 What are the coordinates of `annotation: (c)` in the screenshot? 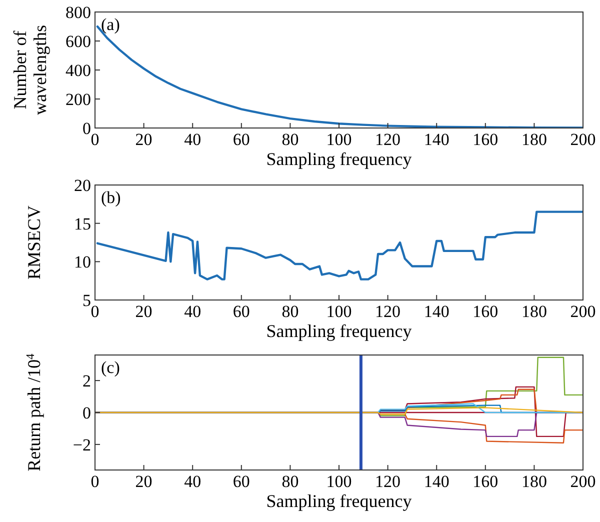 It's located at (110, 367).